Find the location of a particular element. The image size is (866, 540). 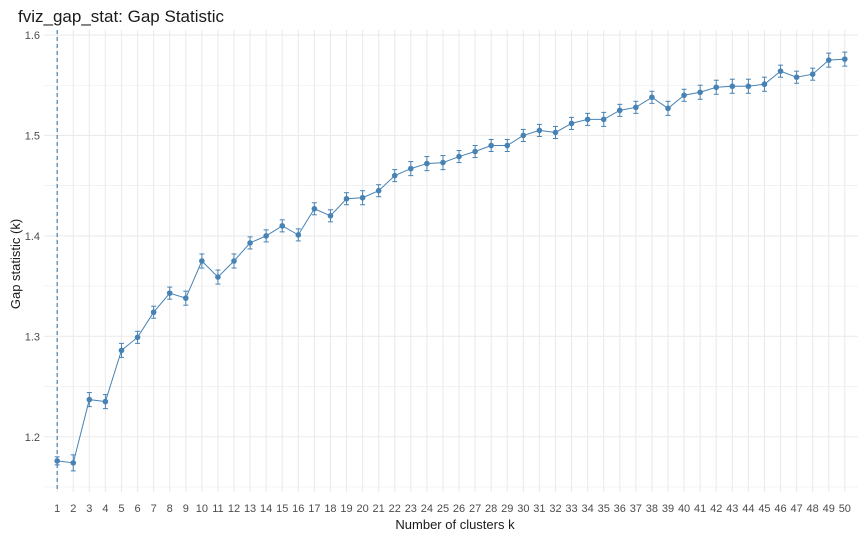

x-tick-label: 31 is located at coordinates (539, 509).